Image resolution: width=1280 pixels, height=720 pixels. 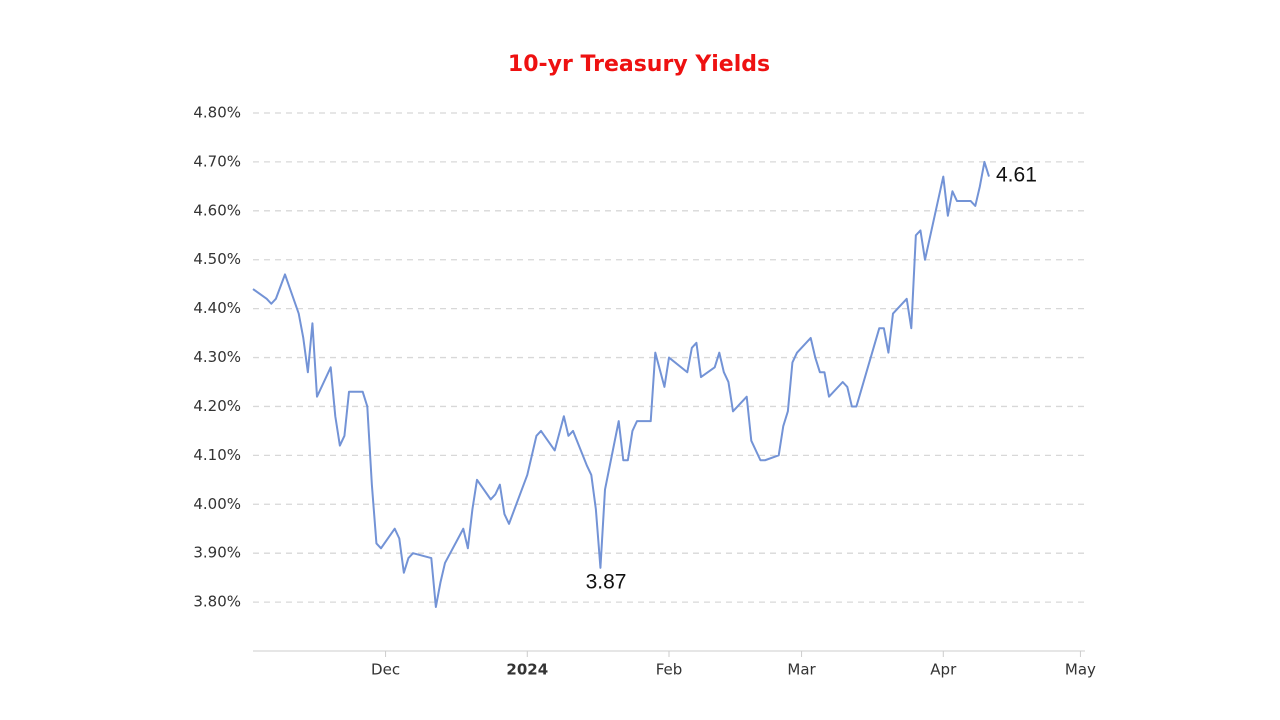 I want to click on x-tick-label: May, so click(x=1080, y=670).